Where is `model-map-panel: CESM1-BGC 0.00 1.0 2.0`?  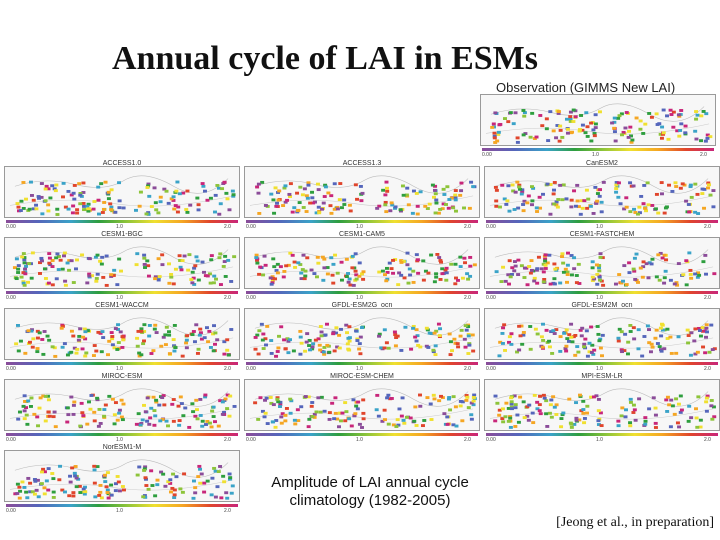 model-map-panel: CESM1-BGC 0.00 1.0 2.0 is located at coordinates (122, 266).